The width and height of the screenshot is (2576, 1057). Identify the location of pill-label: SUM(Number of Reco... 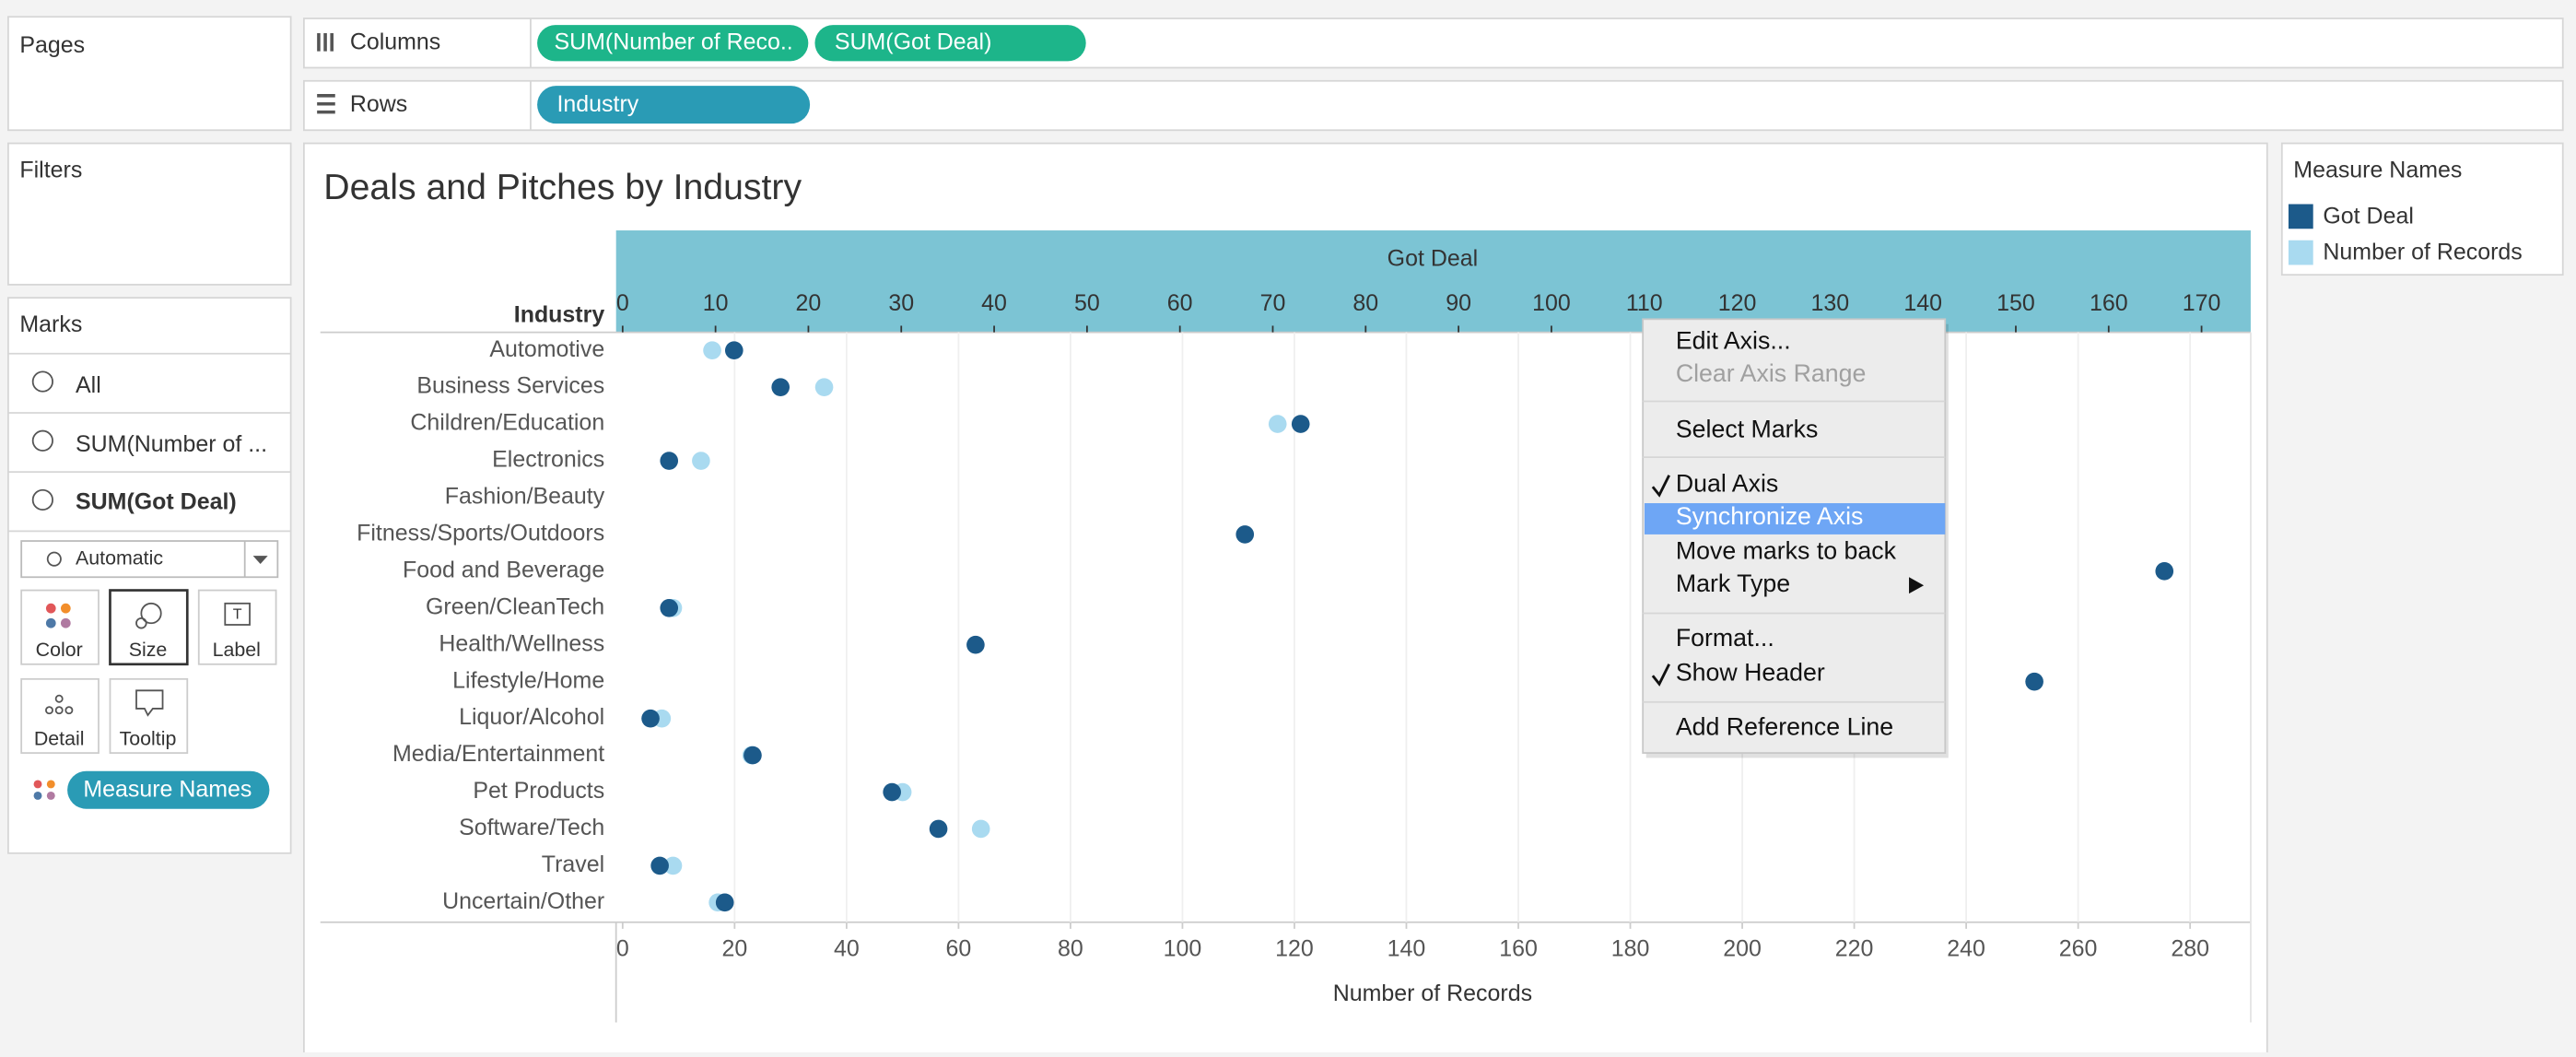
(673, 41).